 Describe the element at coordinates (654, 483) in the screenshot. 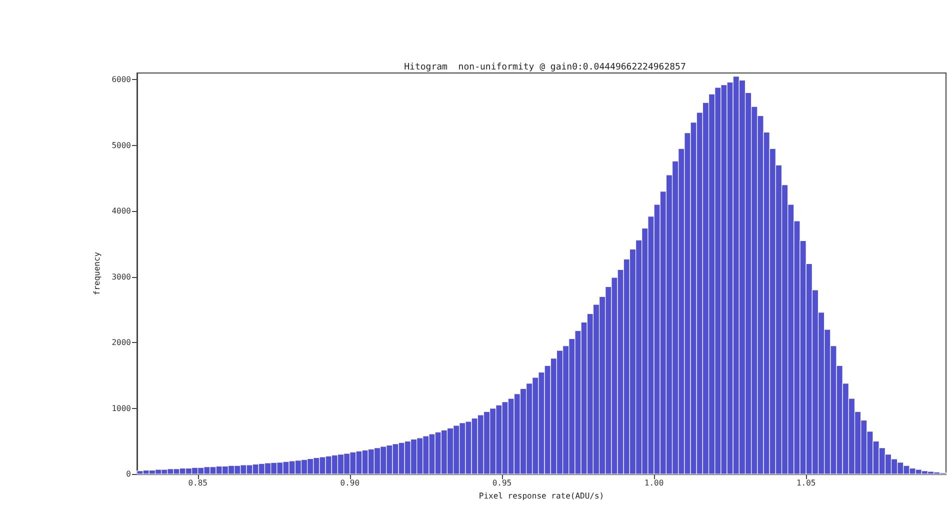

I see `x-tick-label: 1.00` at that location.